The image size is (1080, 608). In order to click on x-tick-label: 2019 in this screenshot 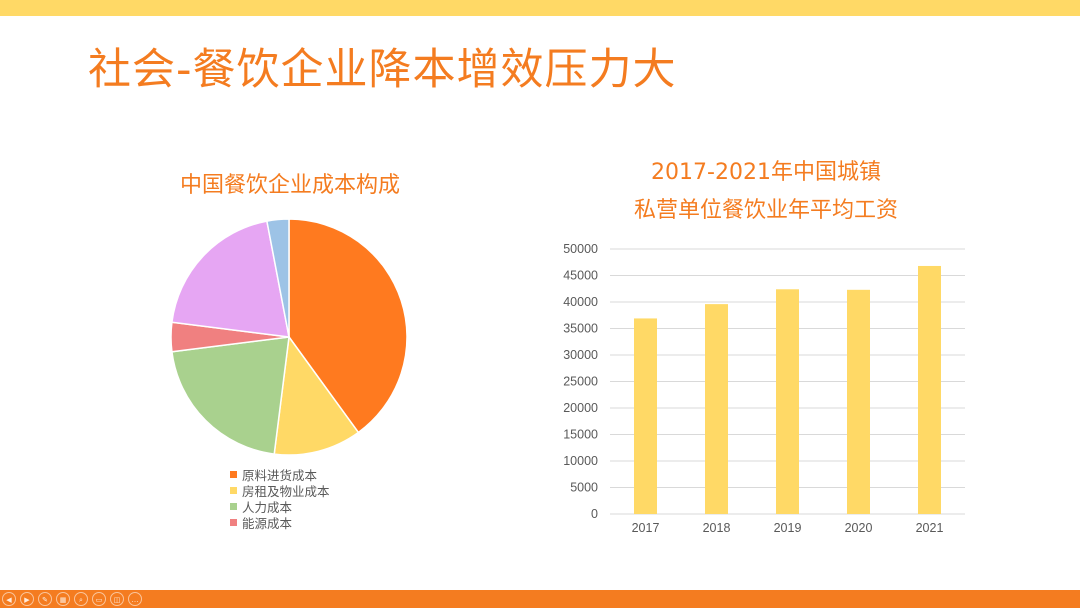, I will do `click(788, 528)`.